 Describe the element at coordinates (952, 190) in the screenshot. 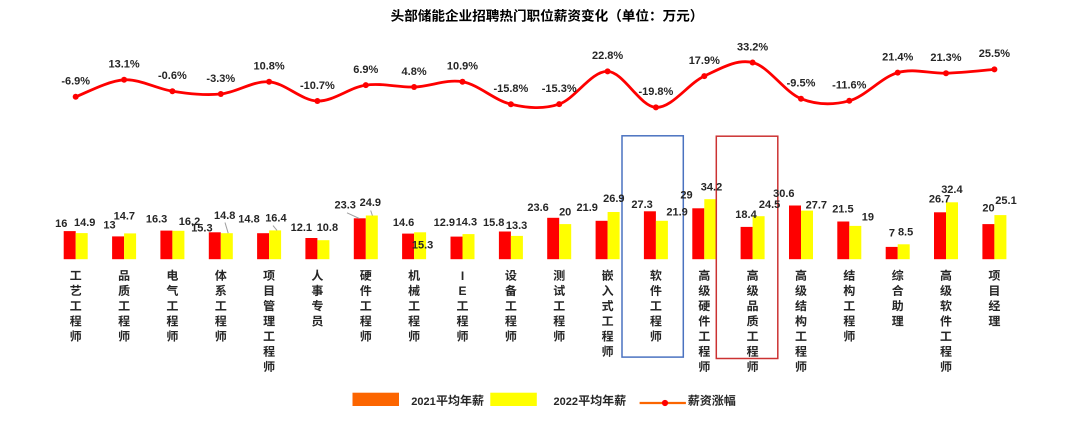

I see `svg-text: 32.4` at that location.